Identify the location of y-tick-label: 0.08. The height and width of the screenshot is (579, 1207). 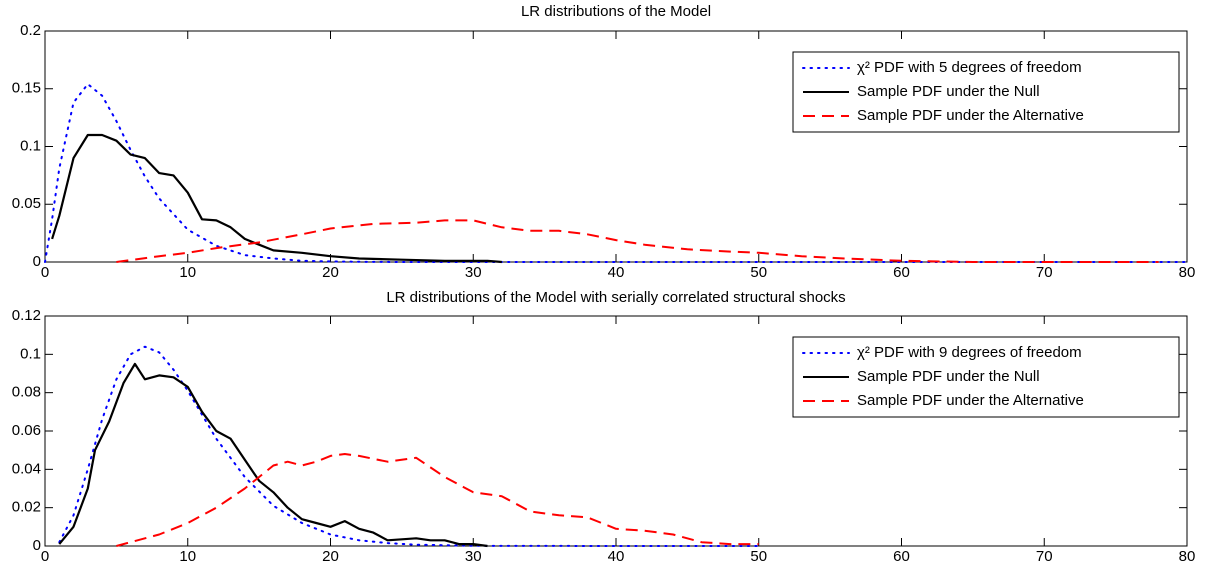
(26, 392).